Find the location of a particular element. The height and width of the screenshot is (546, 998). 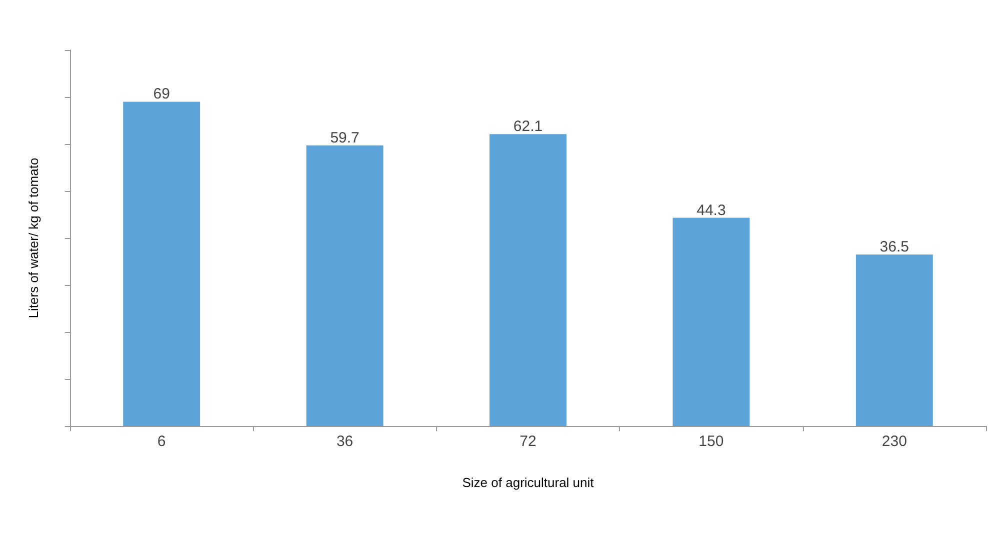

x-tick-label: 6 is located at coordinates (161, 441).